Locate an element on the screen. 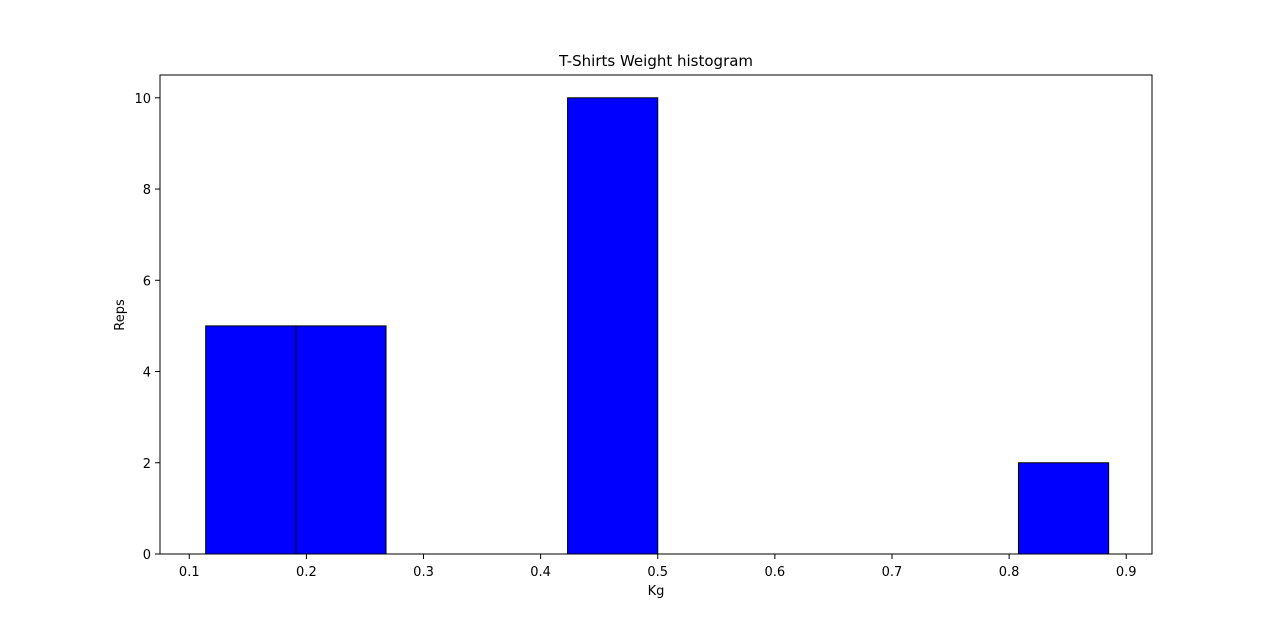  y-tick-label: 0 is located at coordinates (147, 555).